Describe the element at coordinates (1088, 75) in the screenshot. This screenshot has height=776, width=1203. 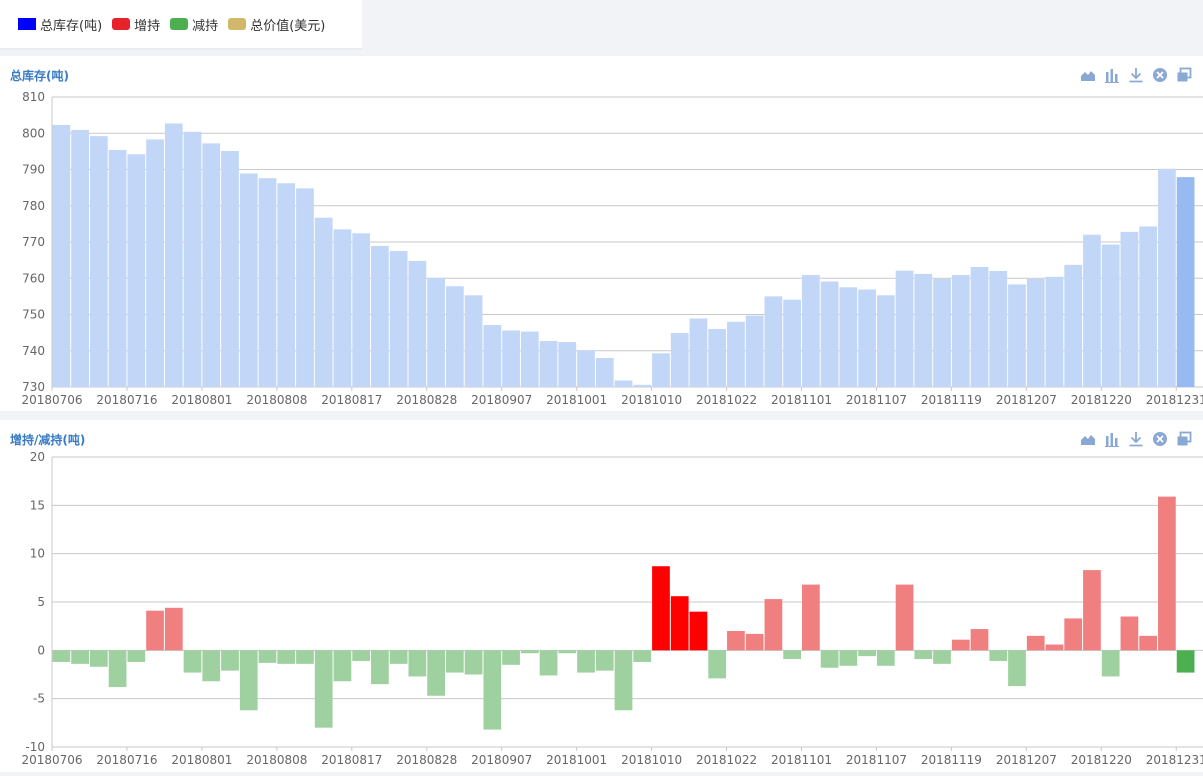
I see `area-chart-icon` at that location.